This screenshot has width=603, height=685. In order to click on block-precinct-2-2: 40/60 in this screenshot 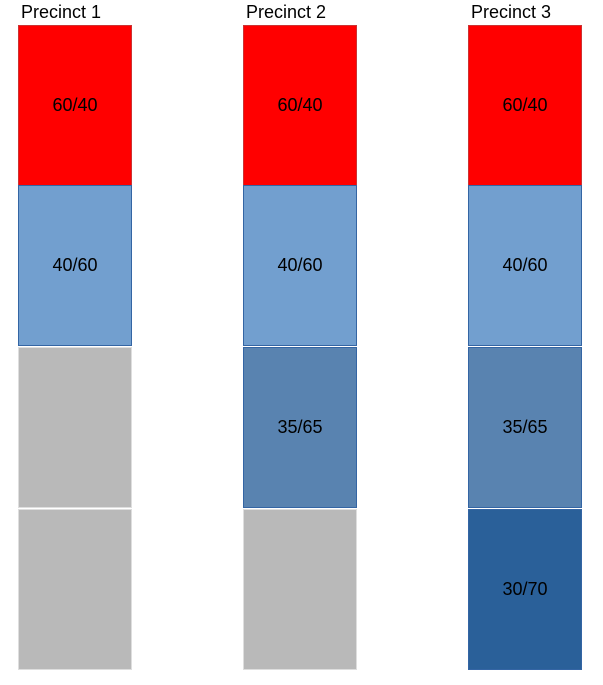, I will do `click(300, 265)`.